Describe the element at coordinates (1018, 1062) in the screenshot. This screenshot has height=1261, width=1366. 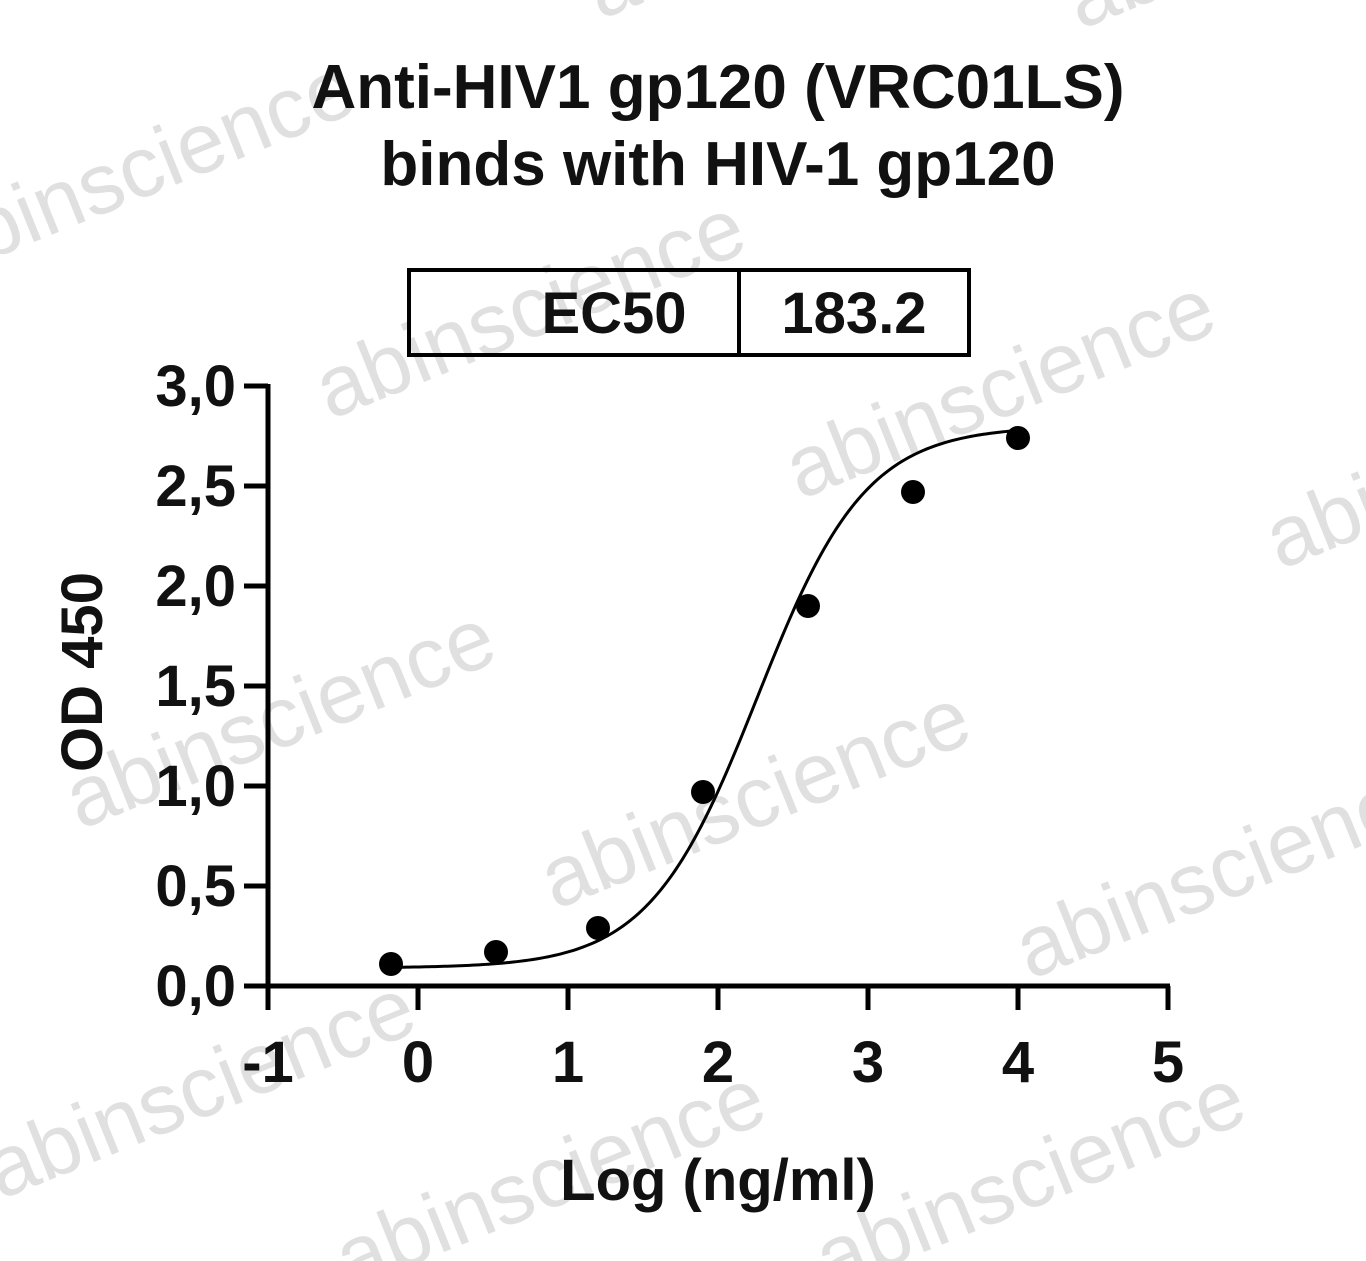
I see `x-tick-label: 4` at that location.